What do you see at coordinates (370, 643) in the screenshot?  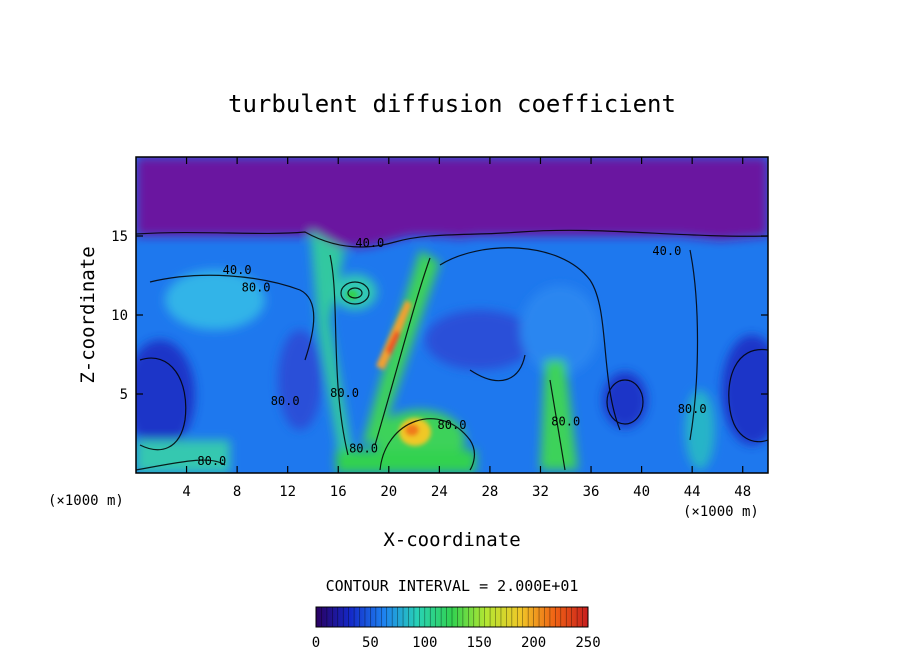 I see `colorbar-tick-label: 50` at bounding box center [370, 643].